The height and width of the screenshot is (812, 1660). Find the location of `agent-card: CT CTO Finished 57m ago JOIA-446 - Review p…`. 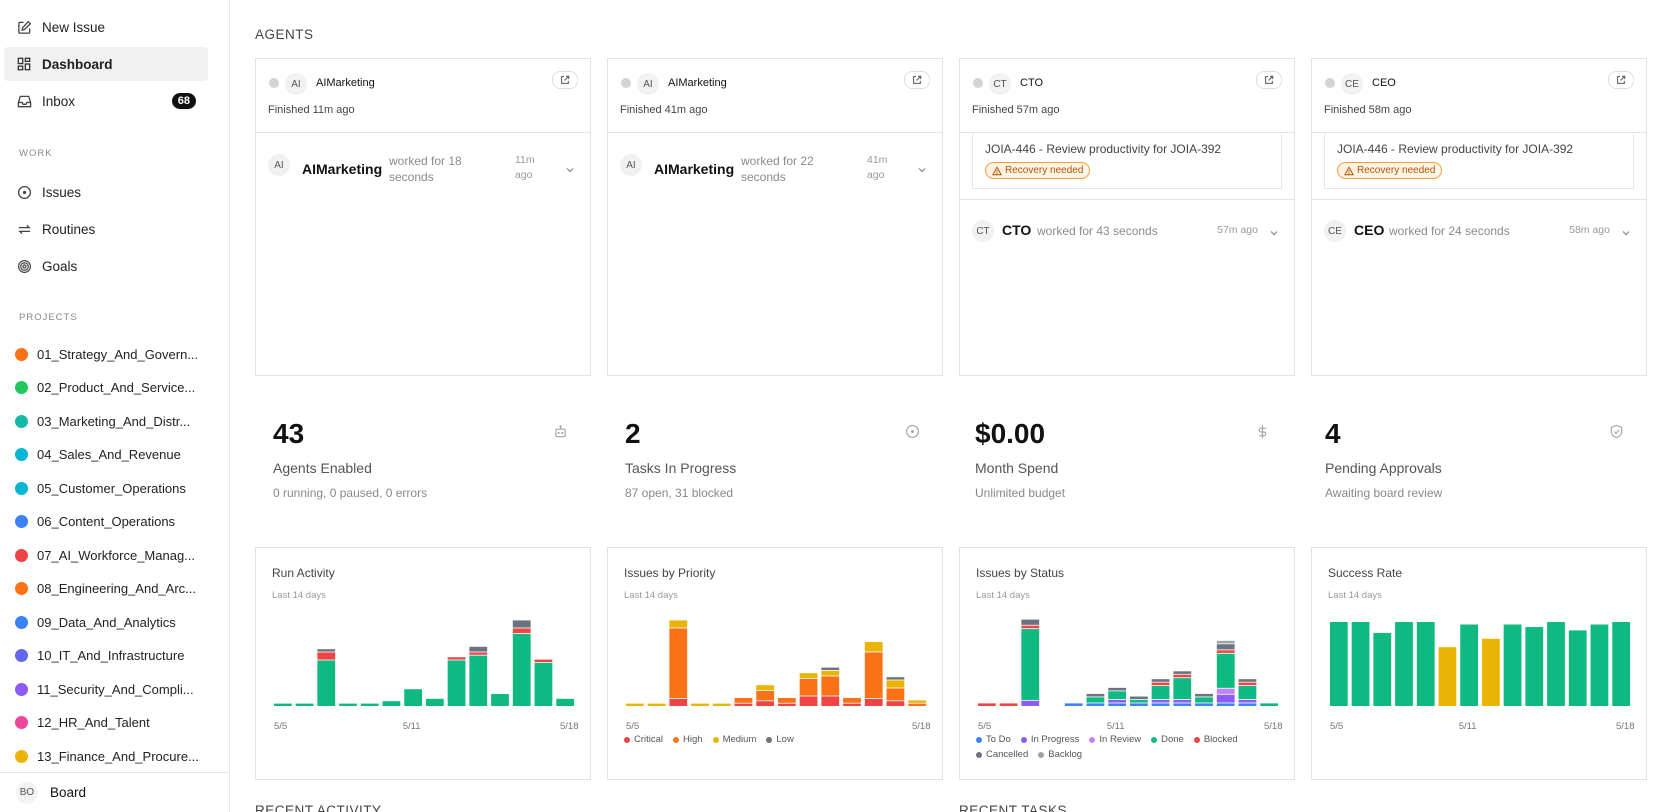

agent-card: CT CTO Finished 57m ago JOIA-446 - Review p… is located at coordinates (1127, 217).